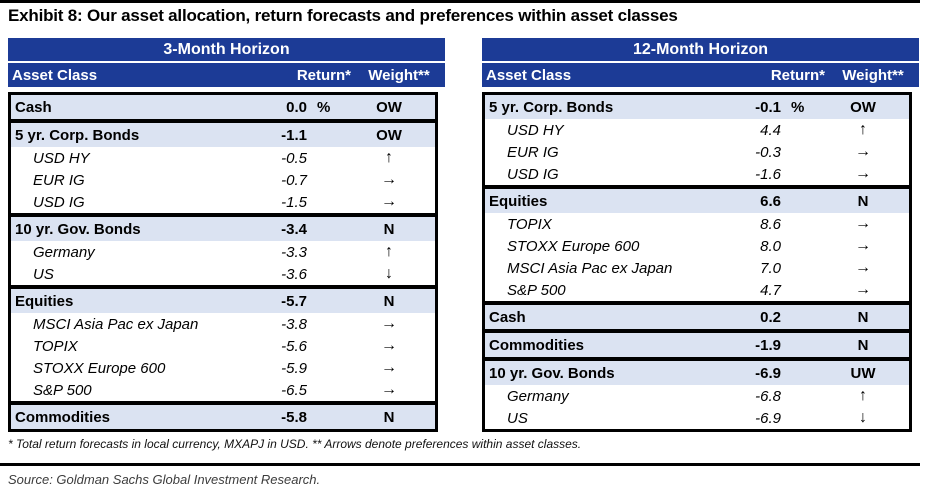 The width and height of the screenshot is (928, 493). Describe the element at coordinates (294, 324) in the screenshot. I see `return-value-cell: -3.8` at that location.